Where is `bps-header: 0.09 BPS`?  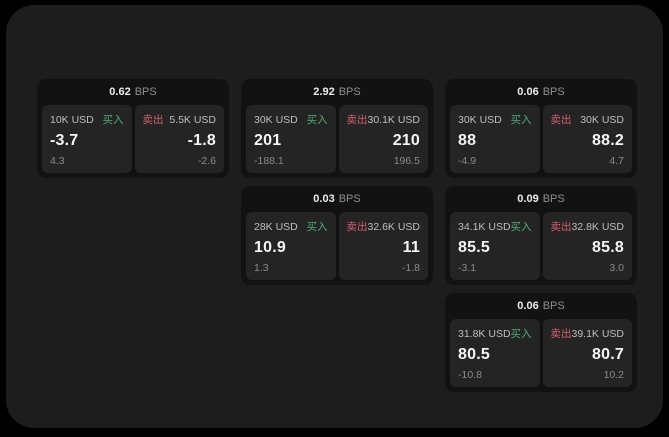 bps-header: 0.09 BPS is located at coordinates (541, 199).